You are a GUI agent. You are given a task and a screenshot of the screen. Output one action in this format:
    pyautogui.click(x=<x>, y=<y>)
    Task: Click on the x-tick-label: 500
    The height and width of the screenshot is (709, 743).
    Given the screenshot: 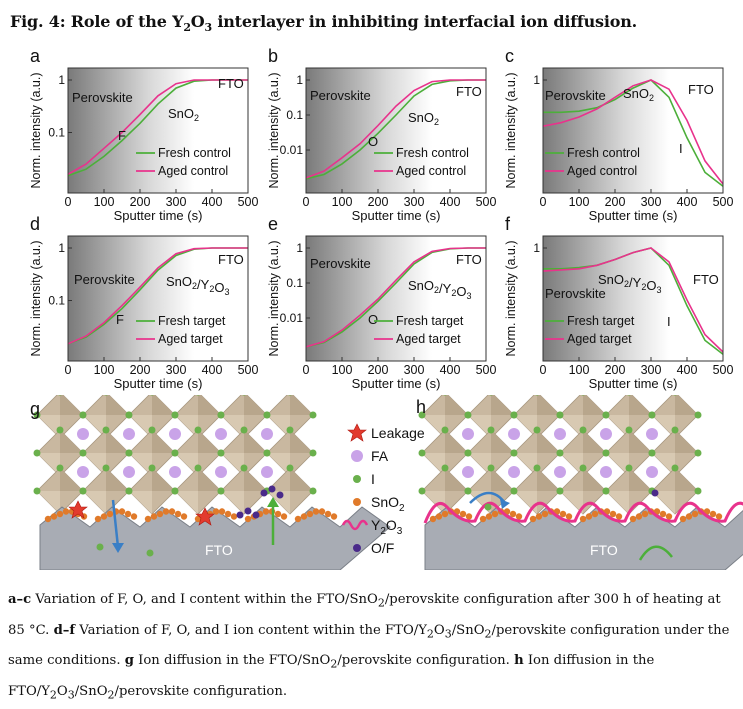 What is the action you would take?
    pyautogui.click(x=248, y=202)
    